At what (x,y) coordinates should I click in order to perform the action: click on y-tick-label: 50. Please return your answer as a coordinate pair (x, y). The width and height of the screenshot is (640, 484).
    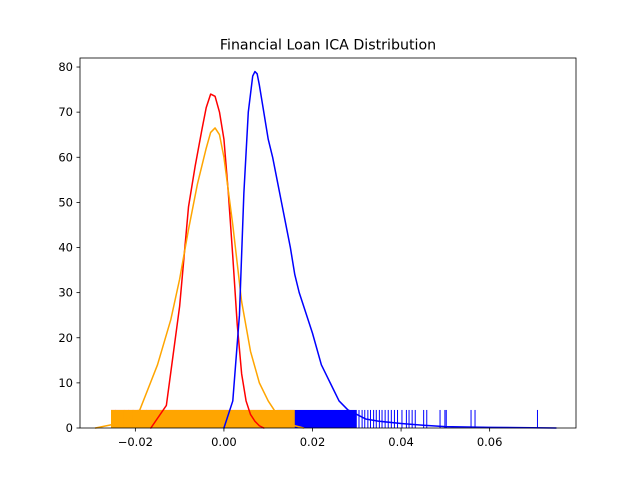
    Looking at the image, I should click on (65, 202).